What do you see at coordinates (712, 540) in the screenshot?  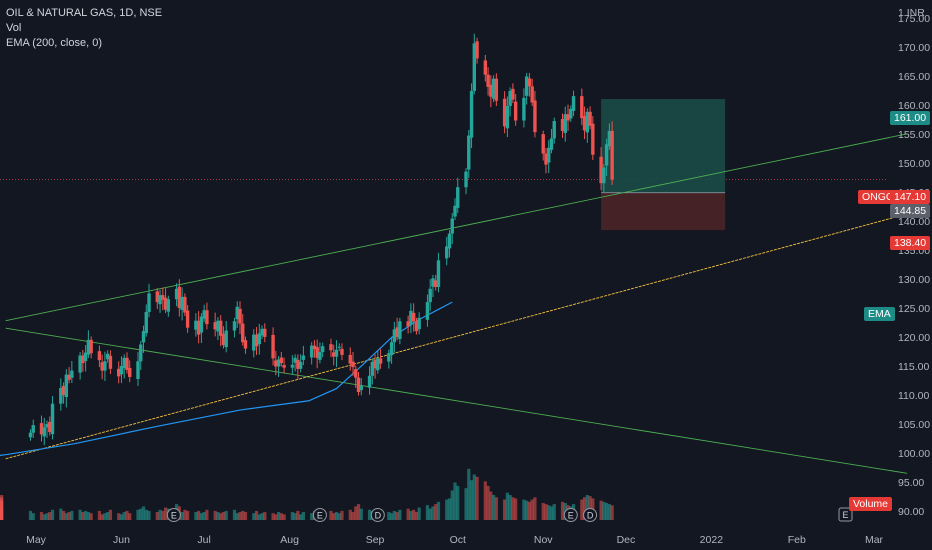 I see `x-tick-label: 2022` at bounding box center [712, 540].